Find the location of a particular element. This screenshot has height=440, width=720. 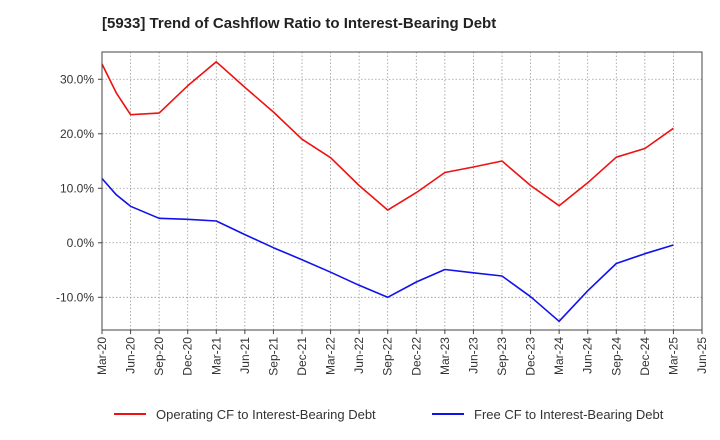

legend-label-1: Operating CF to Interest-Bearing Debt is located at coordinates (266, 414).